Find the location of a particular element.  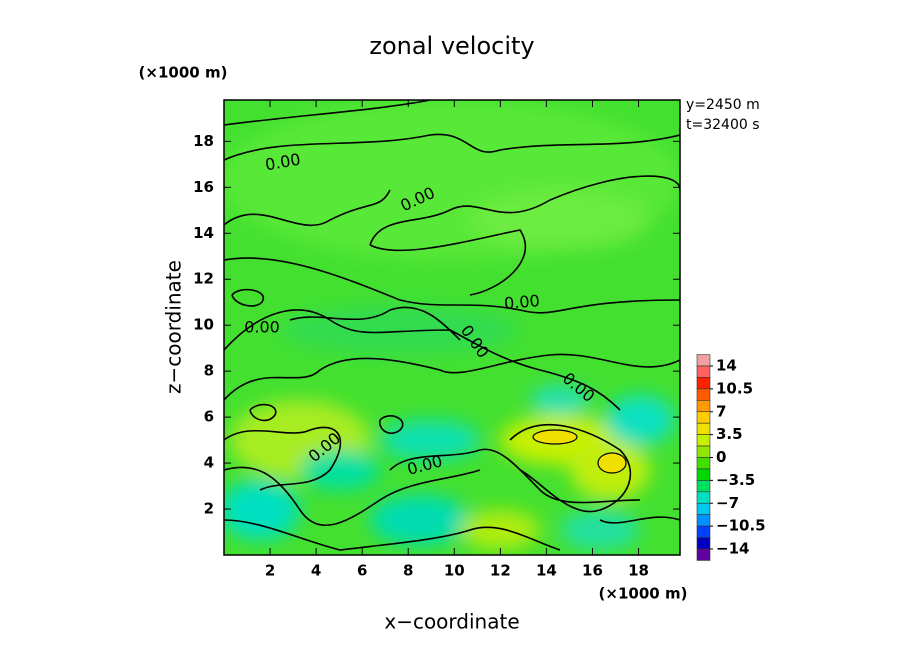

y-tick-label: 16 is located at coordinates (203, 187).